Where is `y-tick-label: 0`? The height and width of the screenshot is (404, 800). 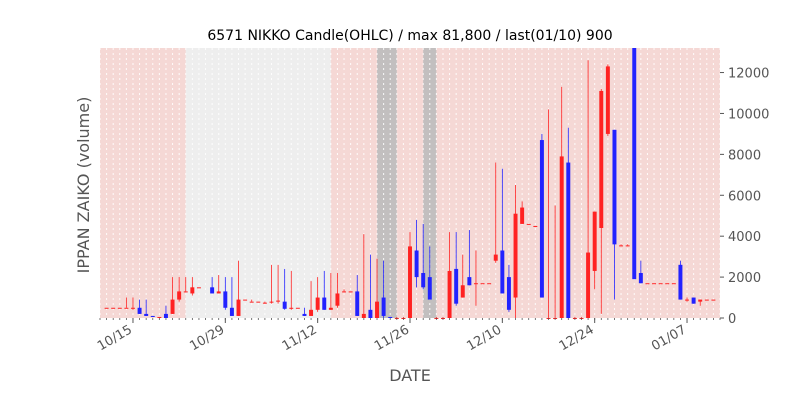
y-tick-label: 0 is located at coordinates (732, 319).